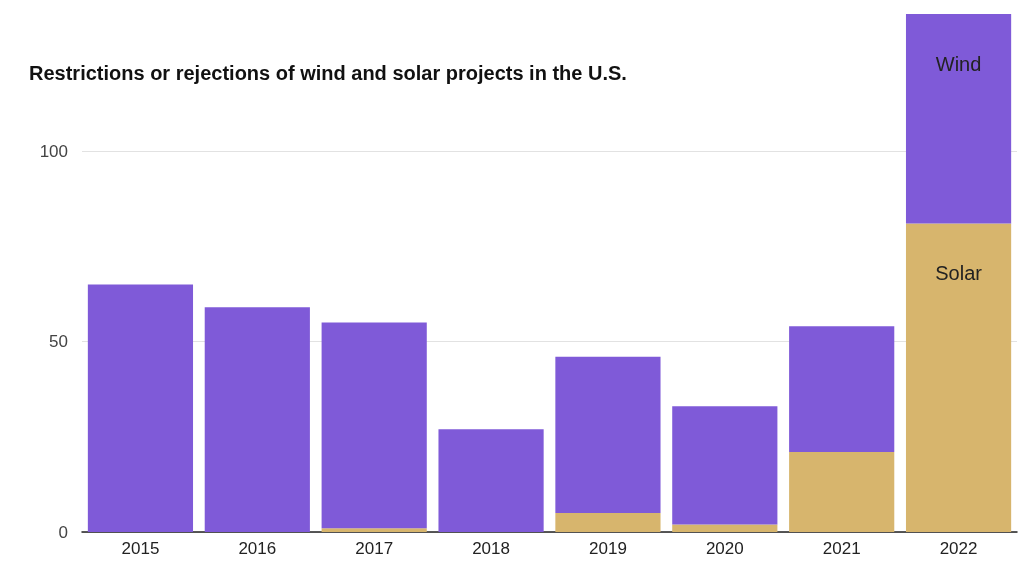 Image resolution: width=1031 pixels, height=567 pixels. What do you see at coordinates (140, 548) in the screenshot?
I see `x-tick-label: 2015` at bounding box center [140, 548].